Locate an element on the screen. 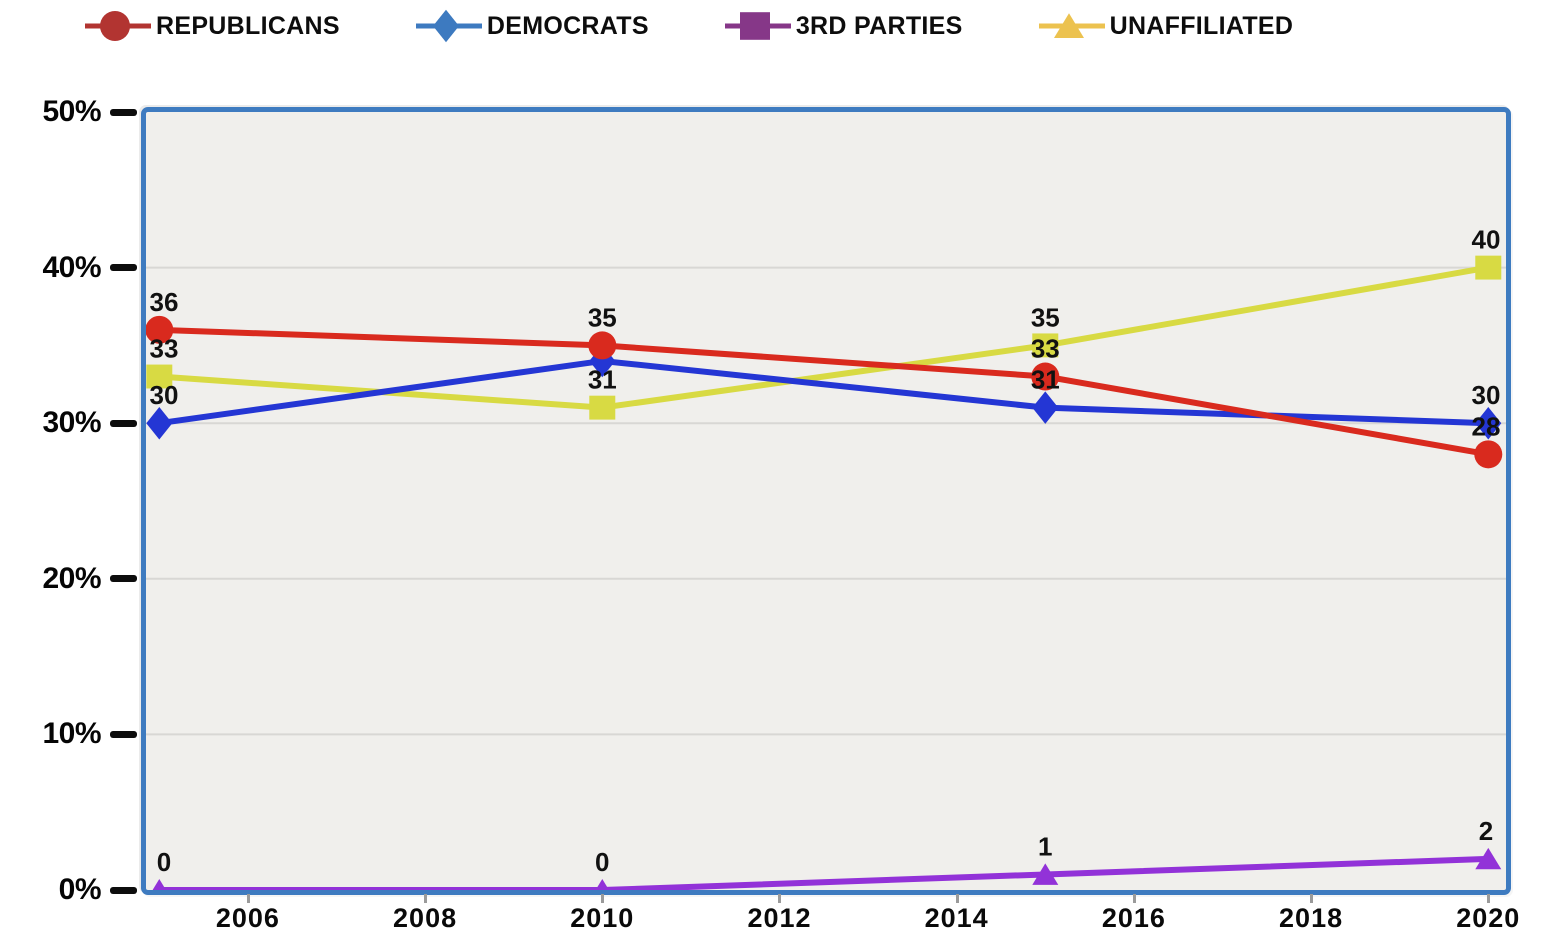 The width and height of the screenshot is (1566, 948). x-tick-label: 2010 is located at coordinates (602, 918).